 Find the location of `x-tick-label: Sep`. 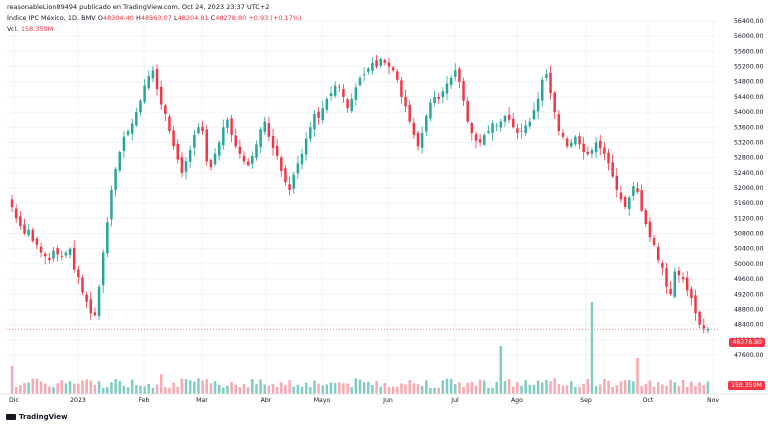

x-tick-label: Sep is located at coordinates (586, 400).